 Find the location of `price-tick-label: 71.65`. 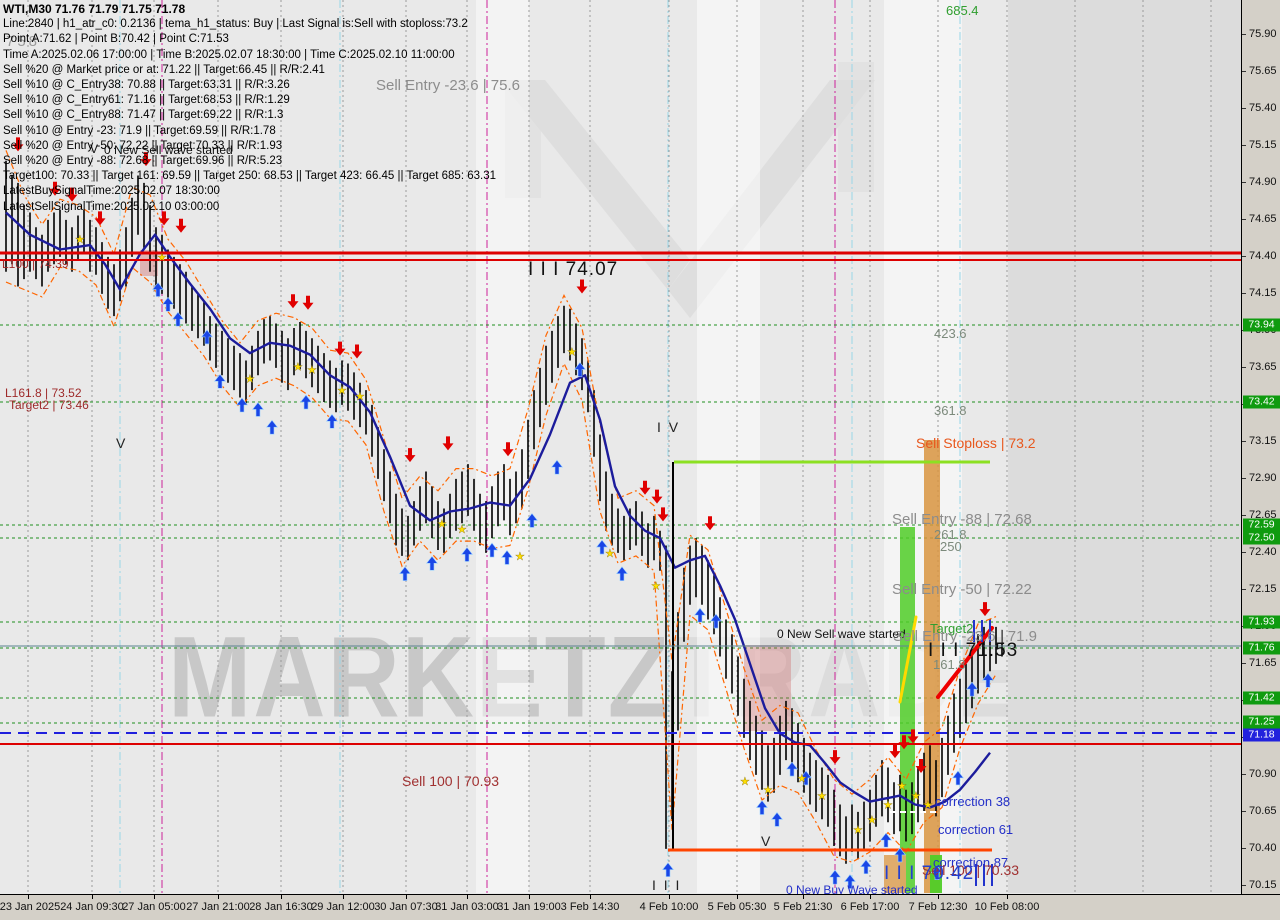

price-tick-label: 71.65 is located at coordinates (1263, 663).